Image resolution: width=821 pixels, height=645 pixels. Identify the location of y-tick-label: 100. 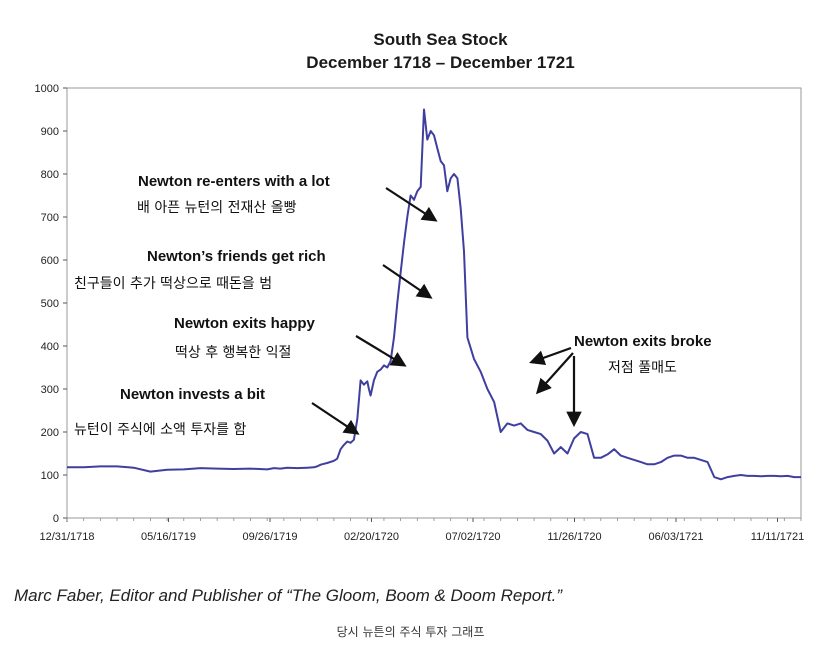
(50, 476).